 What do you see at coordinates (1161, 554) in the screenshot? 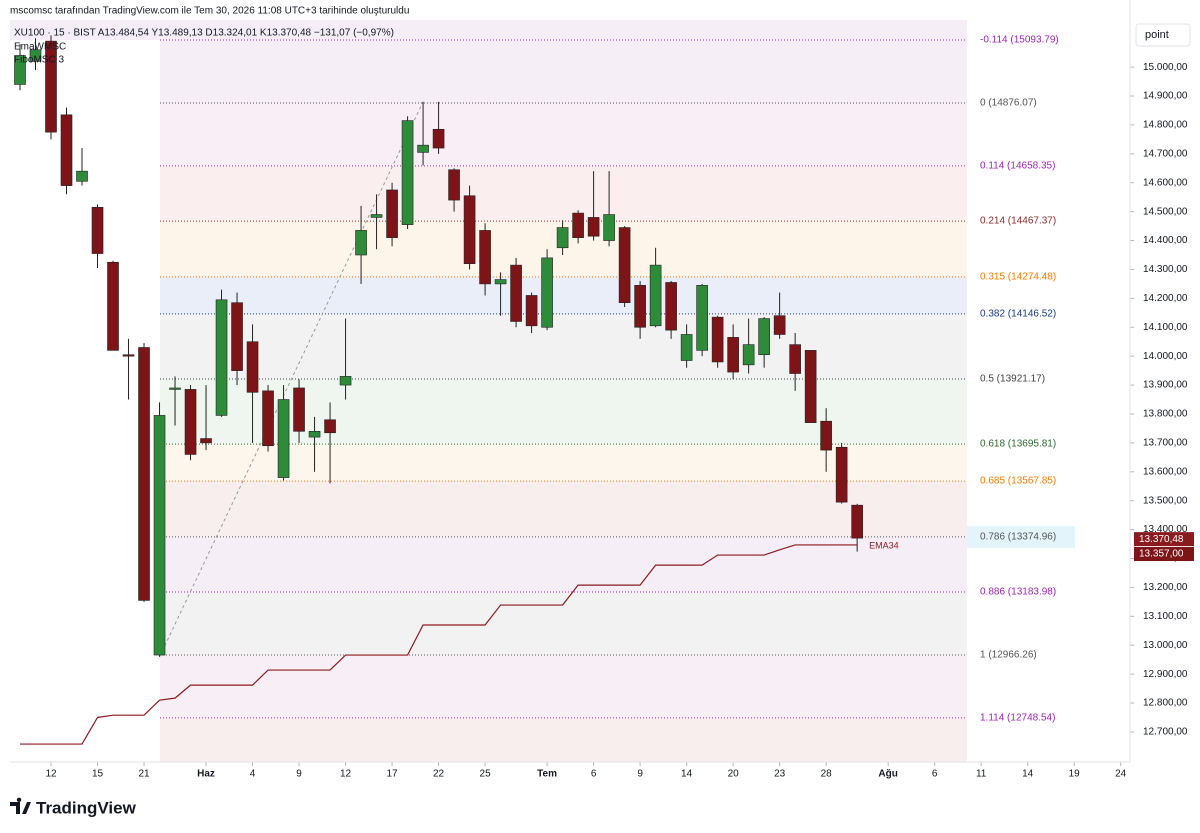
I see `price-tag-label: 13.357,00` at bounding box center [1161, 554].